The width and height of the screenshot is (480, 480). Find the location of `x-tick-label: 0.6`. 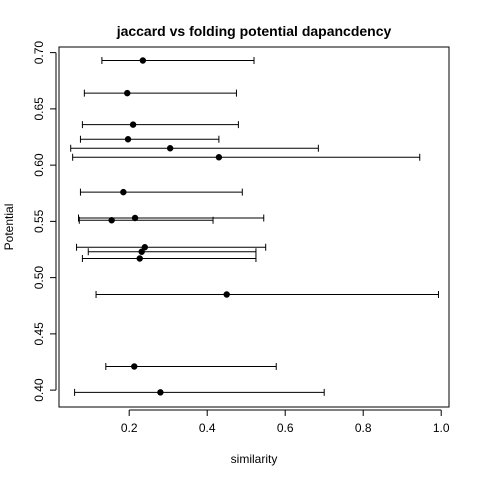

x-tick-label: 0.6 is located at coordinates (285, 428).